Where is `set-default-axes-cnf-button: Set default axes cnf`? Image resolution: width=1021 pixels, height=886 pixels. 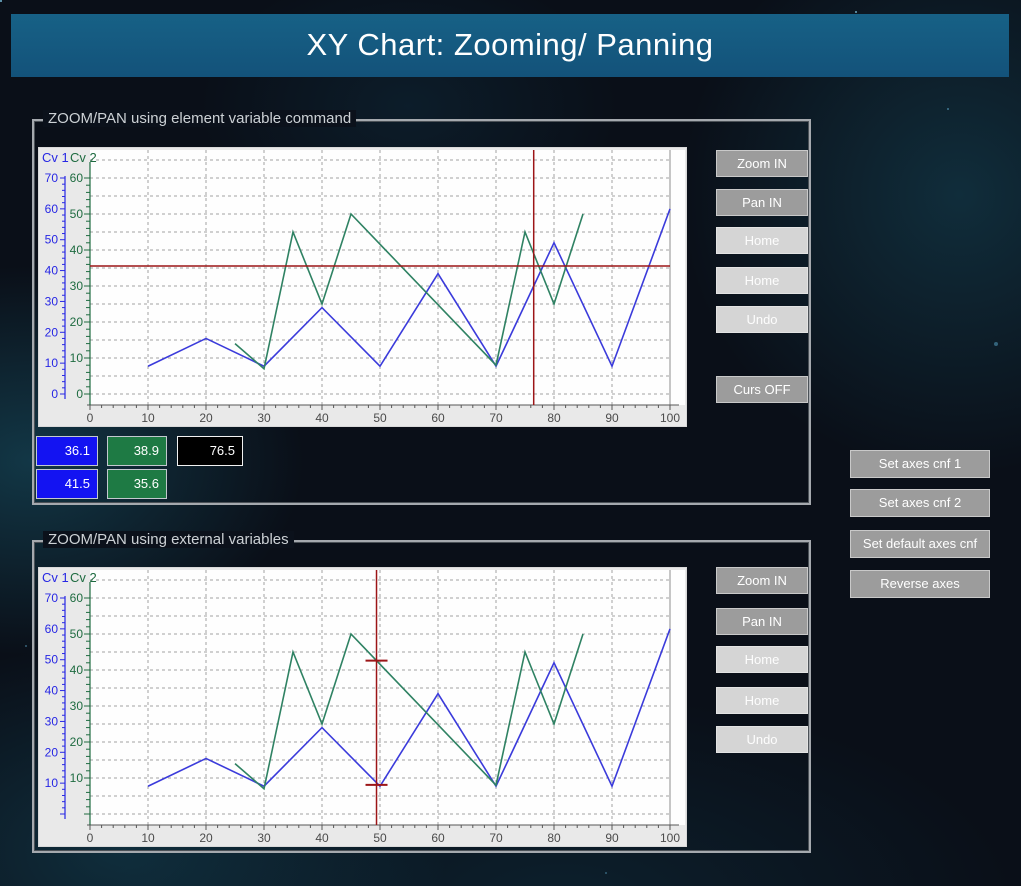
set-default-axes-cnf-button: Set default axes cnf is located at coordinates (920, 544).